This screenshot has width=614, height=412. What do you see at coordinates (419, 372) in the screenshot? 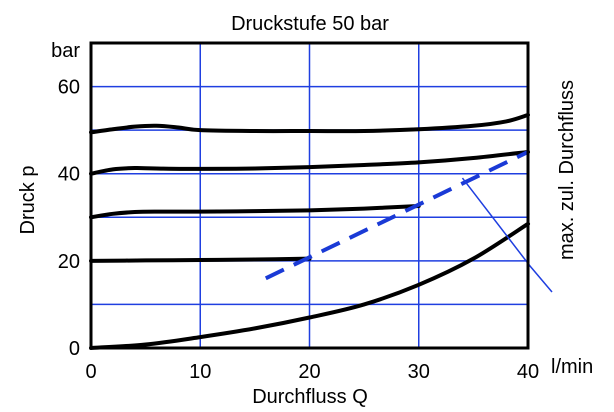
I see `x-tick-label: 30` at bounding box center [419, 372].